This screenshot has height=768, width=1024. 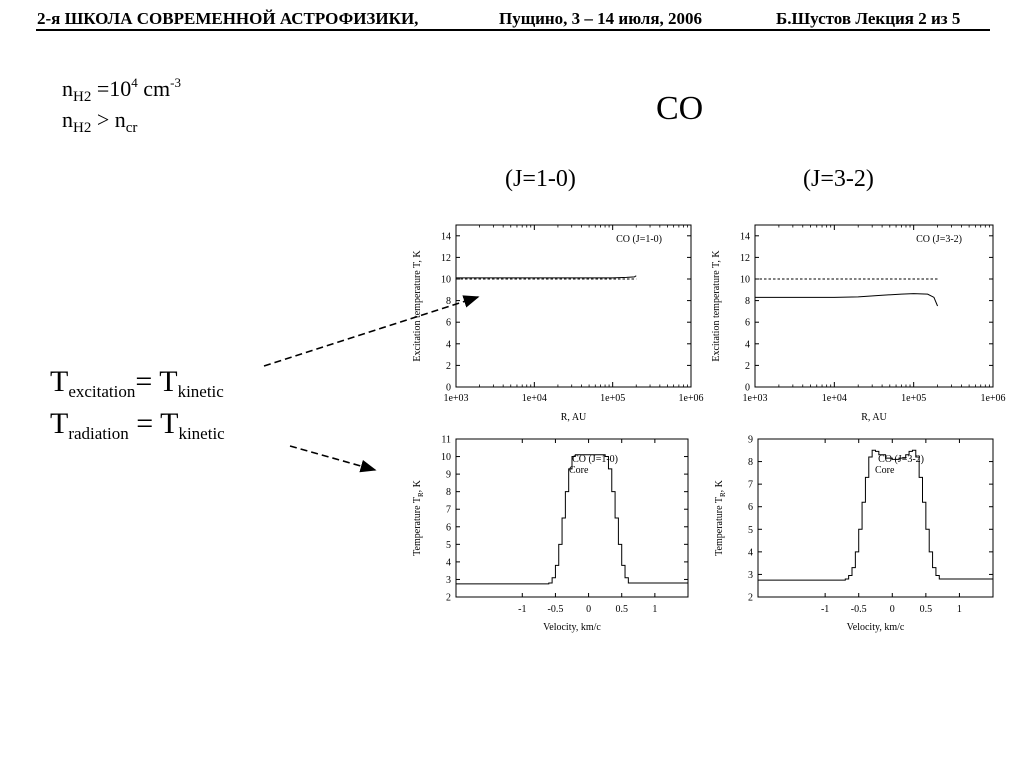 I want to click on subscript-cr: cr, so click(x=131, y=128).